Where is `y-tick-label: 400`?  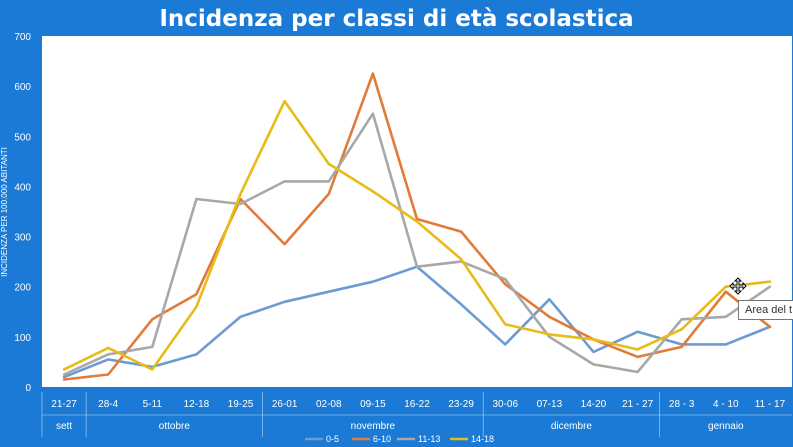
y-tick-label: 400 is located at coordinates (22, 187).